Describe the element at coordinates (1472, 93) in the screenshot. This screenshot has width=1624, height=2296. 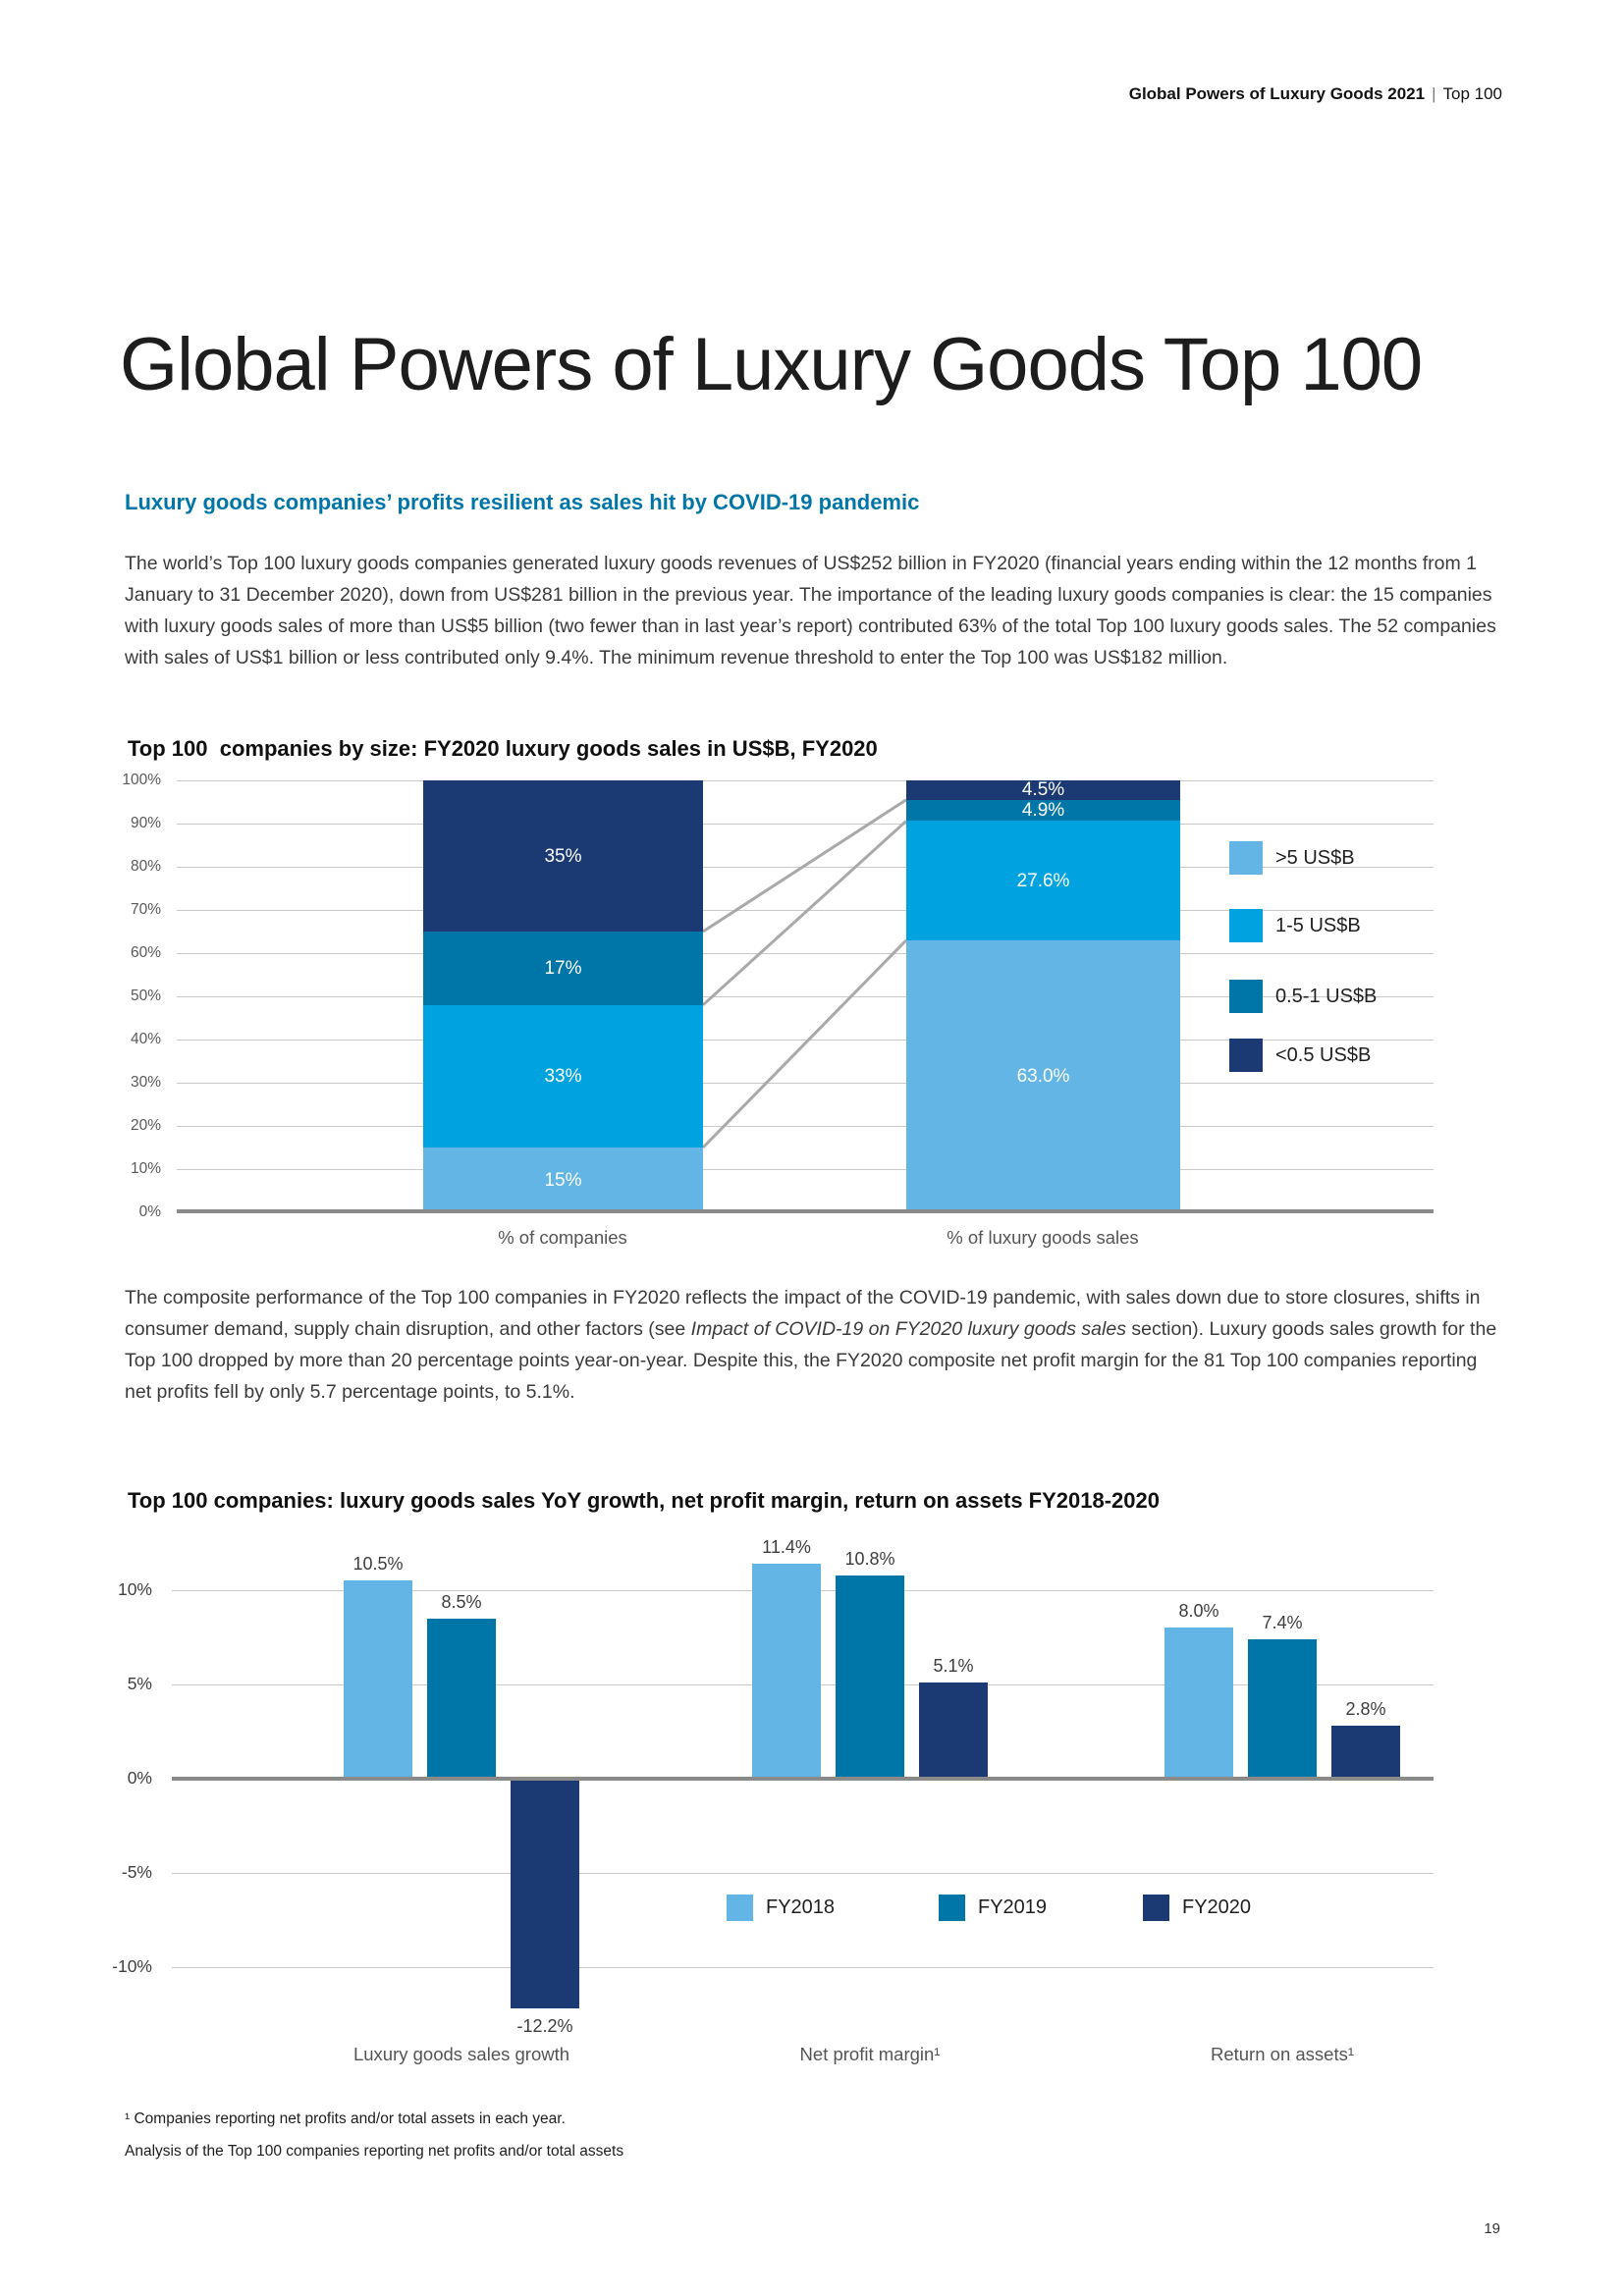
I see `header-section: Top 100` at that location.